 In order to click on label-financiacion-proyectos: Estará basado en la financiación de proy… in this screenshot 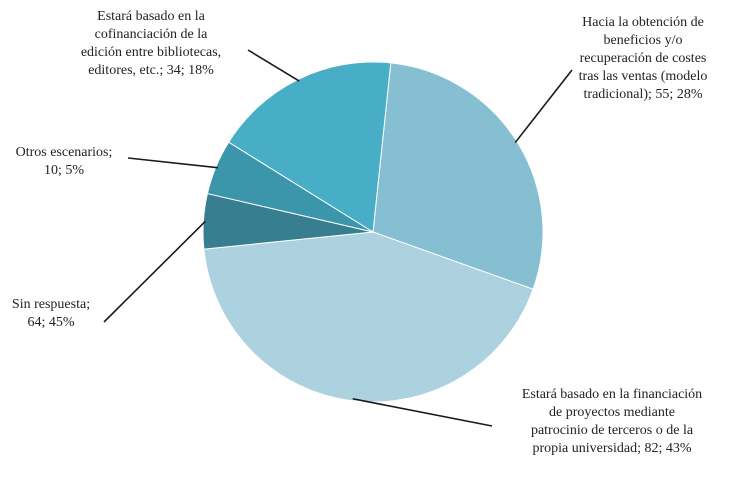, I will do `click(612, 421)`.